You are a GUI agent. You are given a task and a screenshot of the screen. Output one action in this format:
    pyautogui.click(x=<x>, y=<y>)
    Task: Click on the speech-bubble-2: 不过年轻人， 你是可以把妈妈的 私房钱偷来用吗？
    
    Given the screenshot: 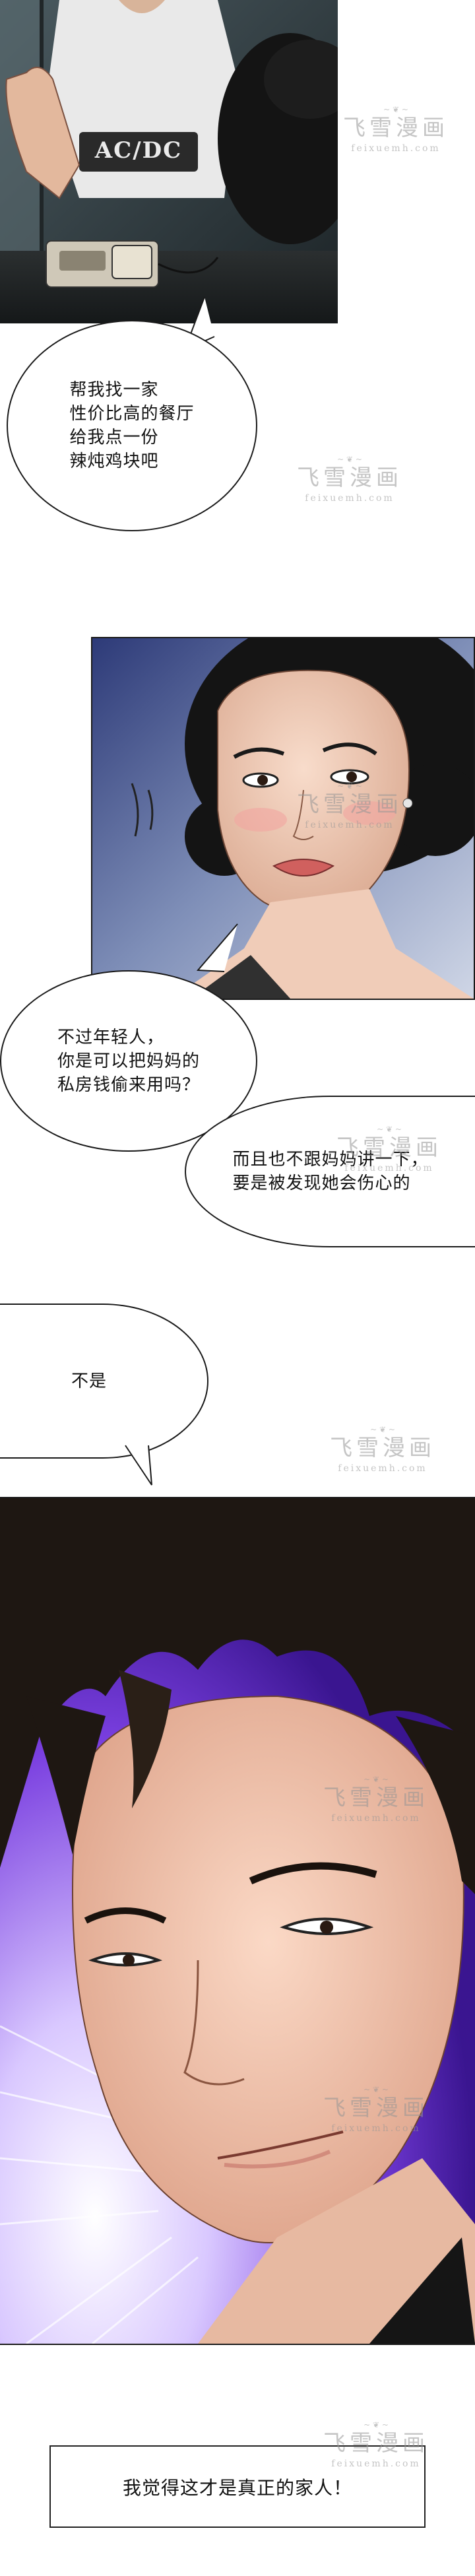 What is the action you would take?
    pyautogui.click(x=128, y=1061)
    